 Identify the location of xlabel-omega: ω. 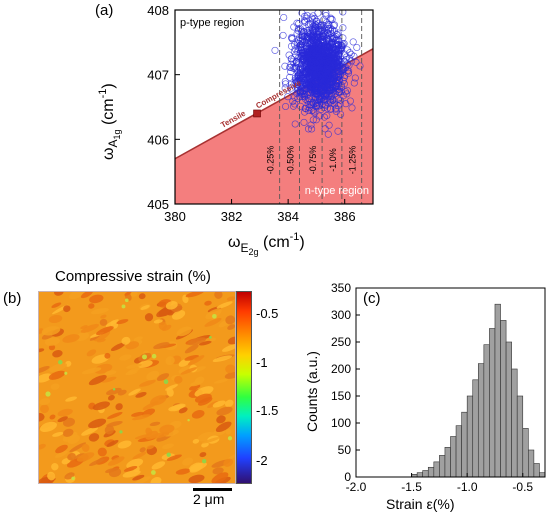
(234, 242).